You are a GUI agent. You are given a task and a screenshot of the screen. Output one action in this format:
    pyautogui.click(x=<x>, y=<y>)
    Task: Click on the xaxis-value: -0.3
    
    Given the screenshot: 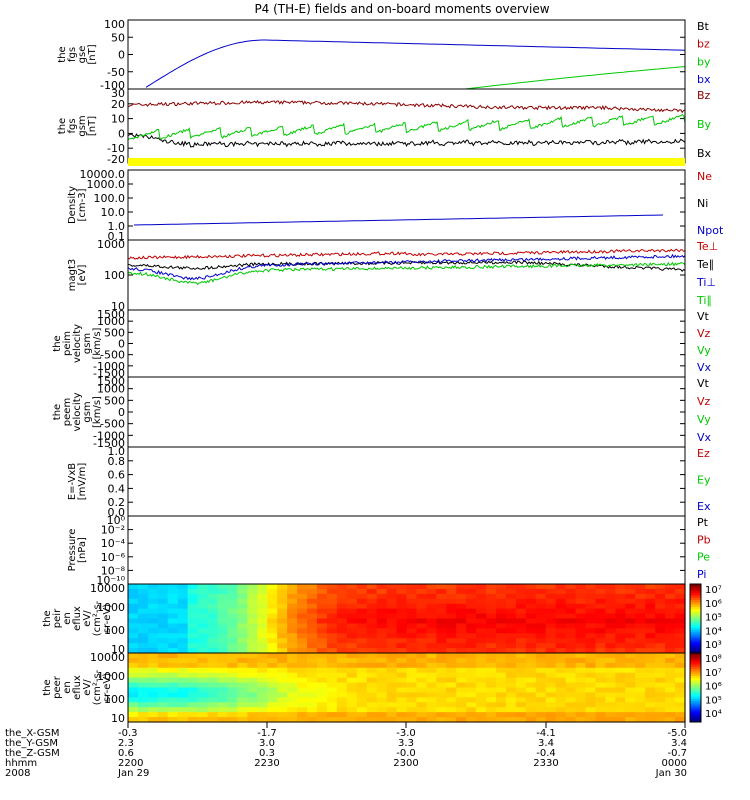 What is the action you would take?
    pyautogui.click(x=128, y=733)
    